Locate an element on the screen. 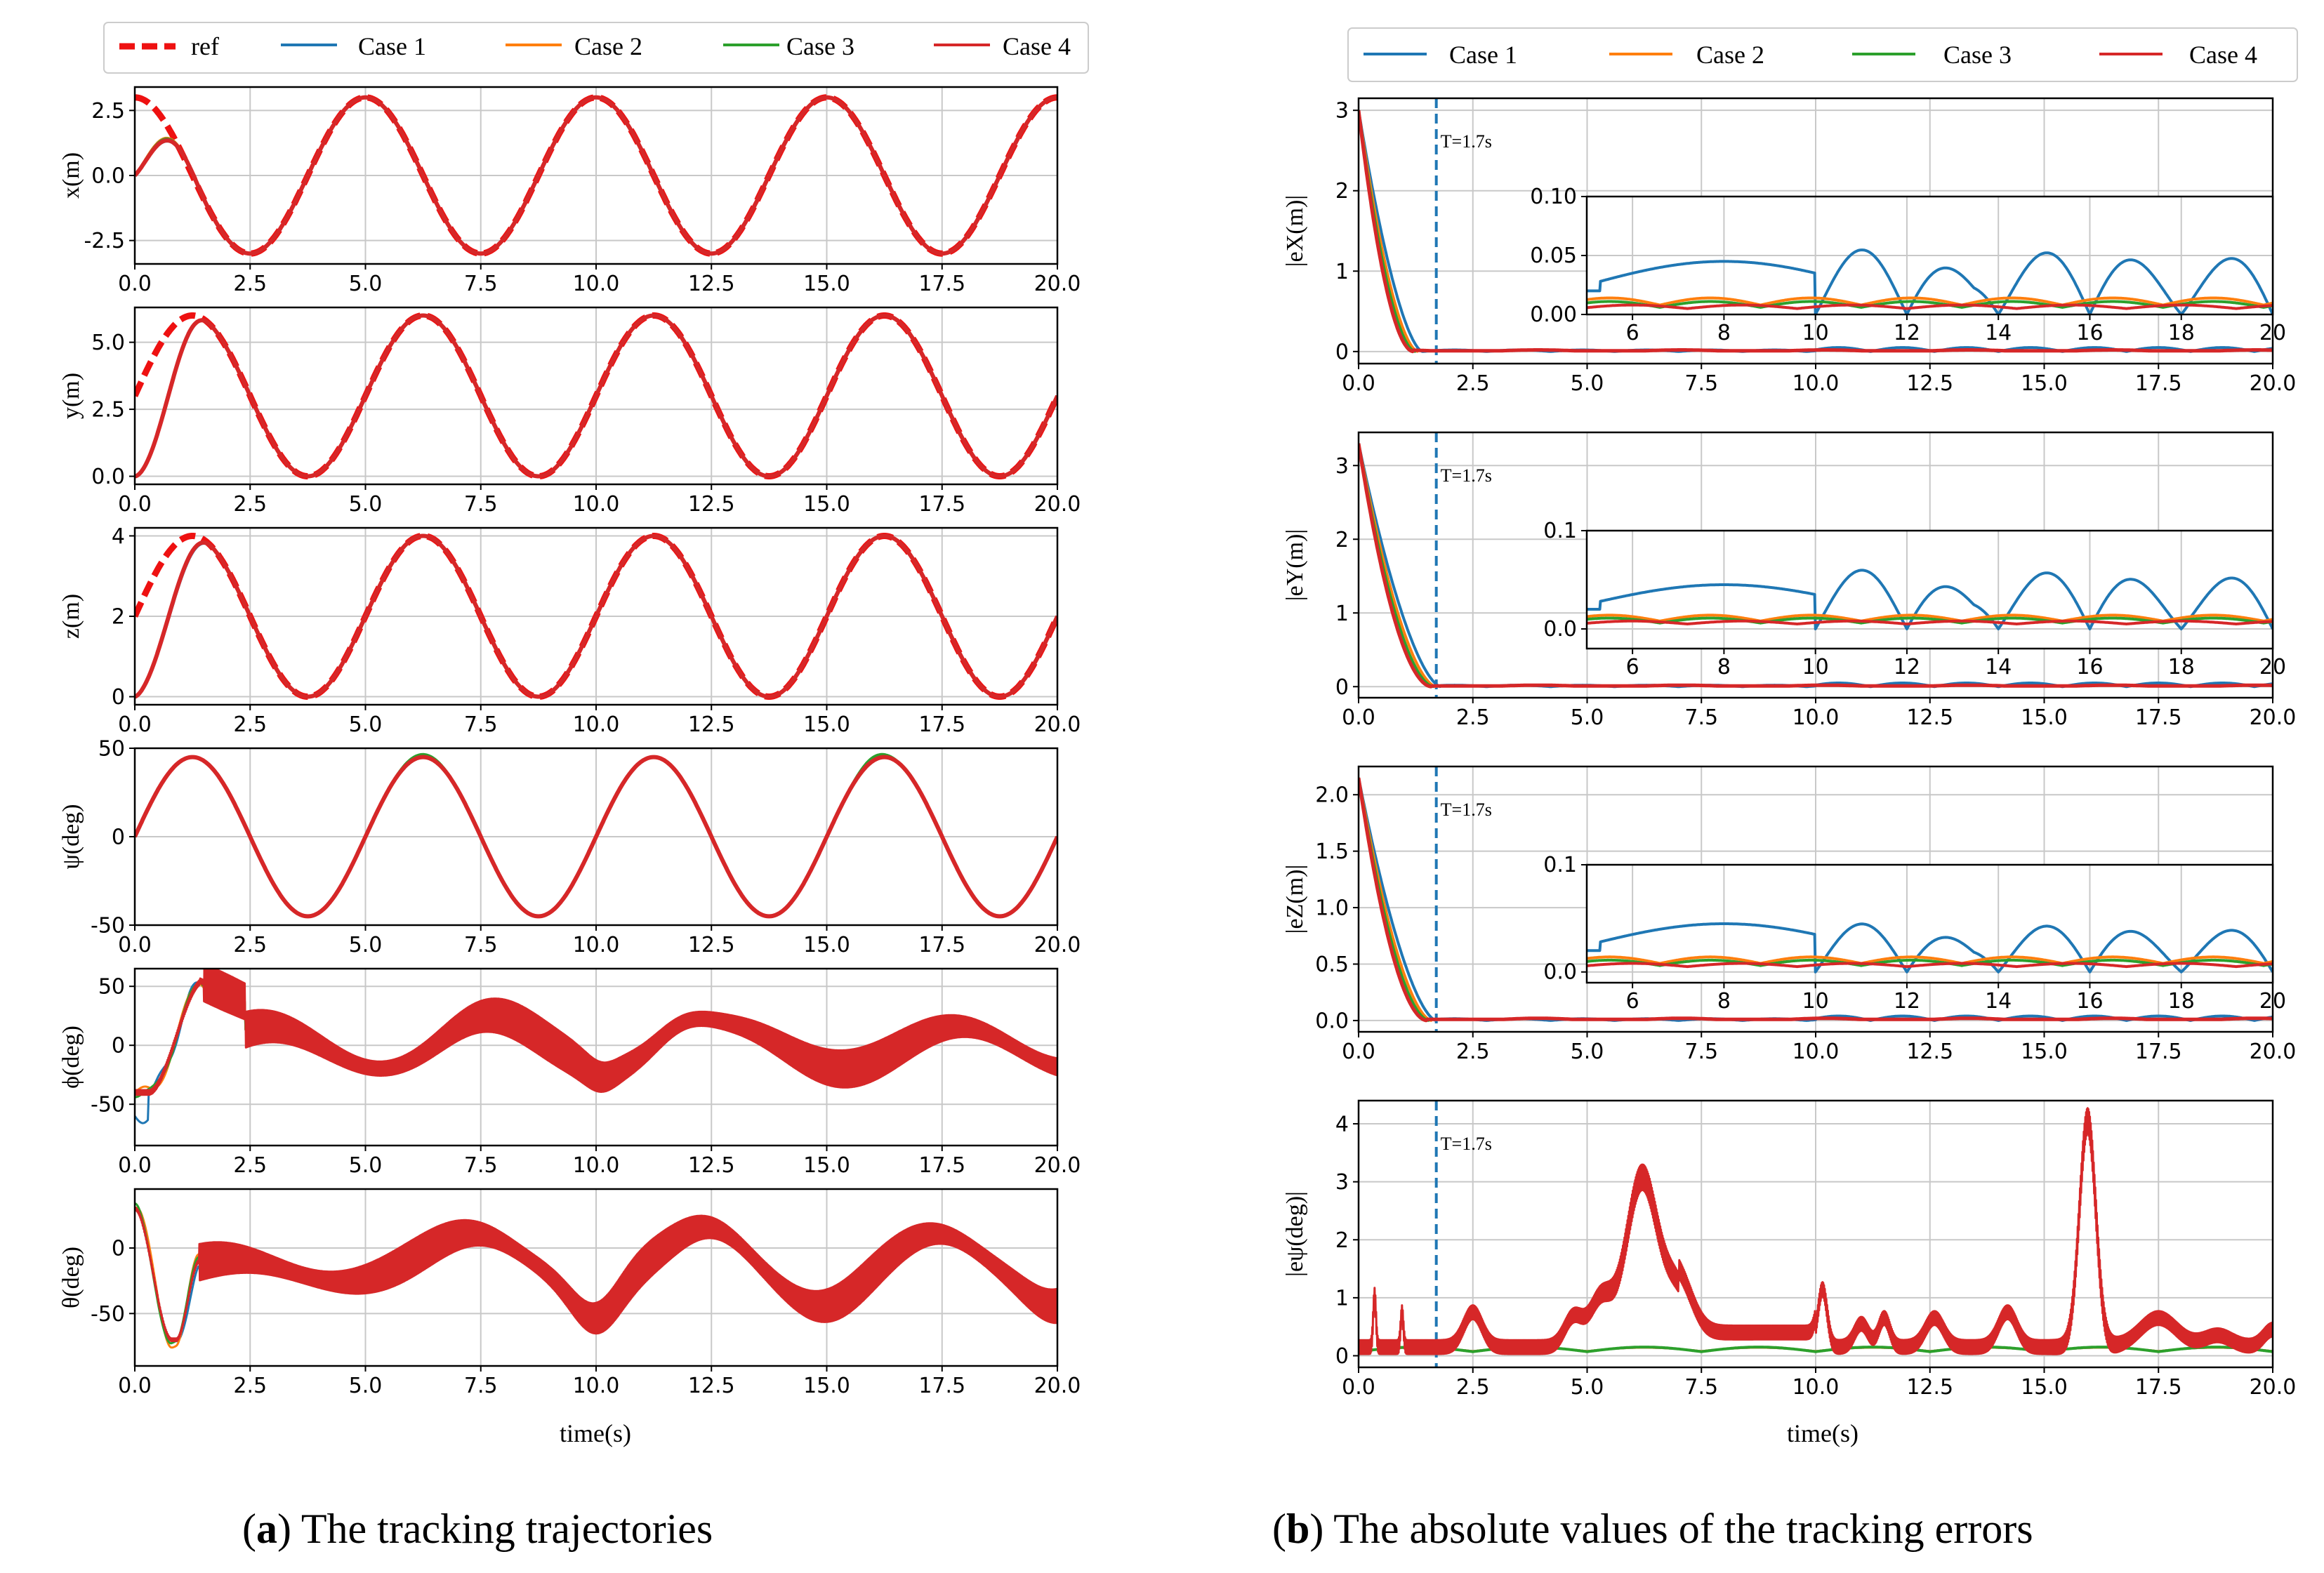 The image size is (2324, 1573). ez-inset-case2-line is located at coordinates (1930, 960).